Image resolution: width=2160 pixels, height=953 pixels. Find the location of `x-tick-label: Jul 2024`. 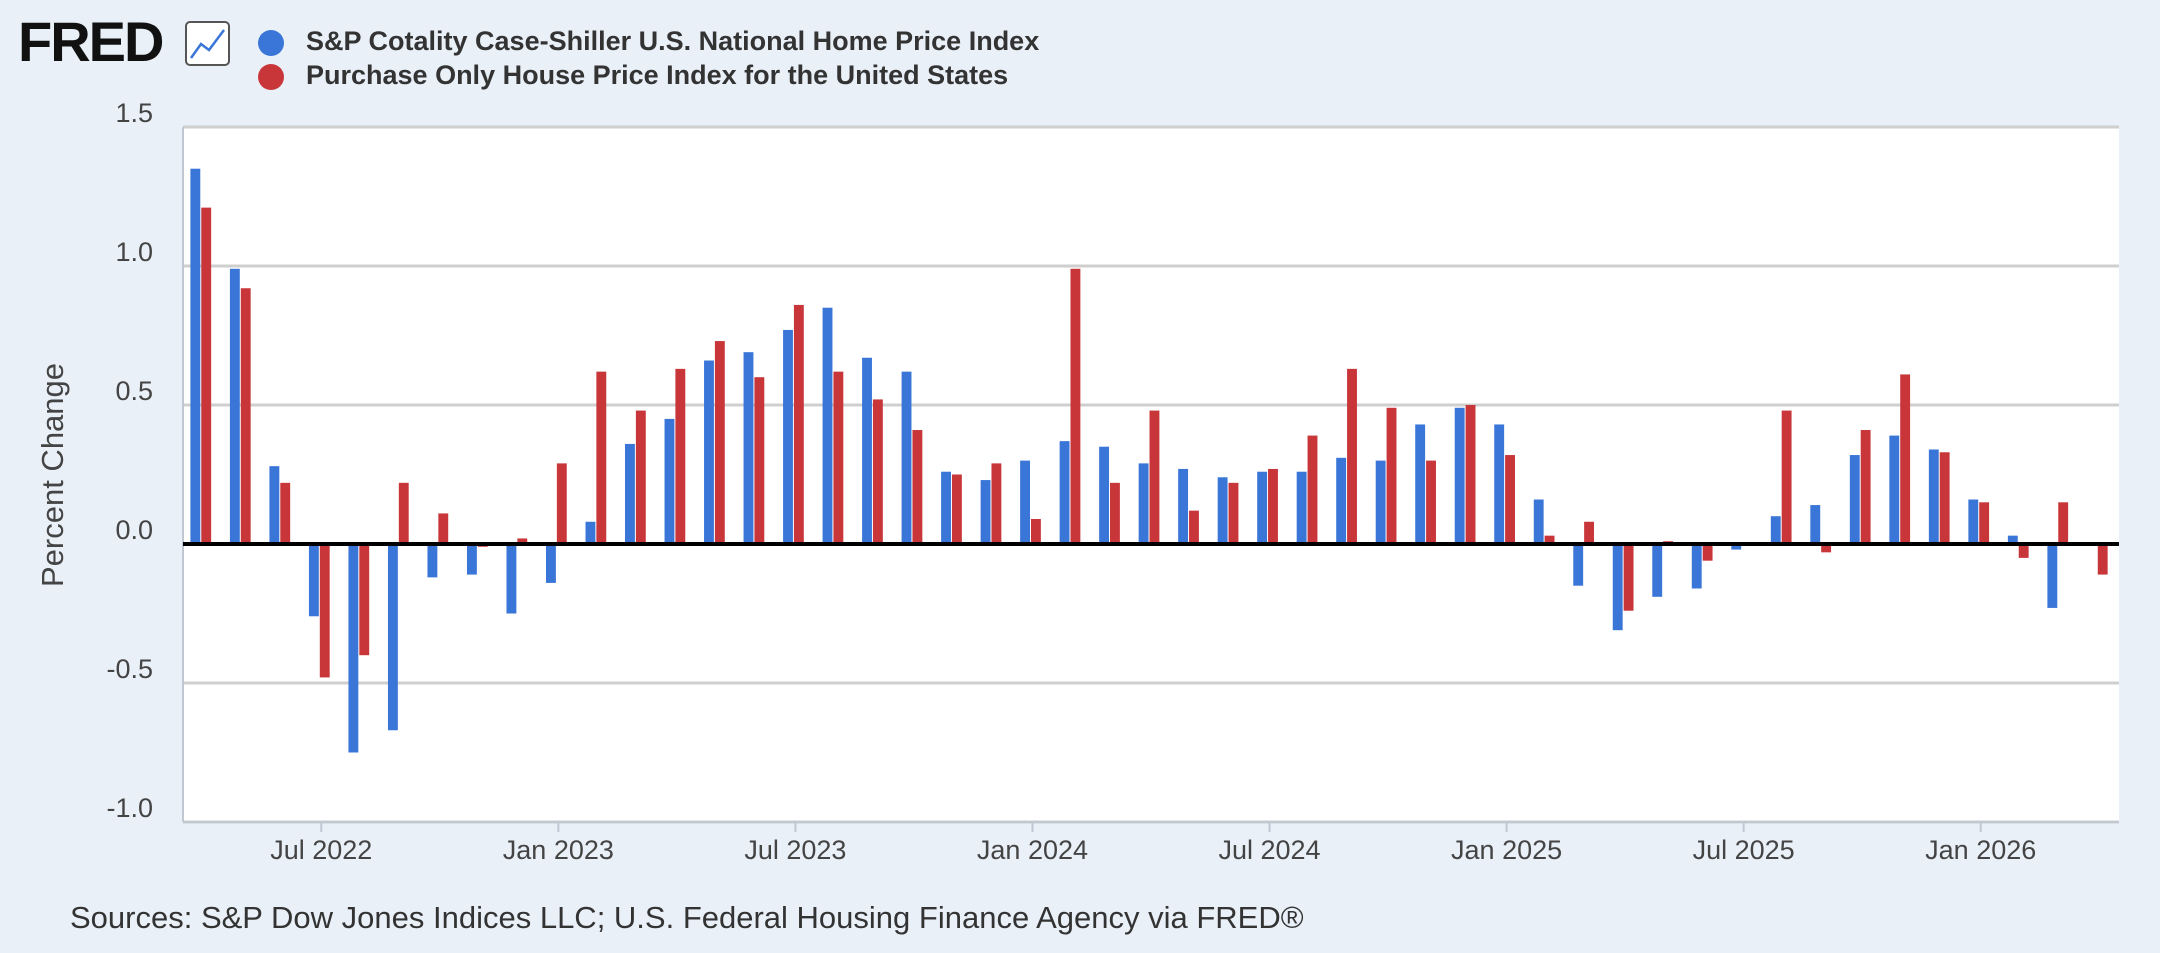

x-tick-label: Jul 2024 is located at coordinates (1269, 850).